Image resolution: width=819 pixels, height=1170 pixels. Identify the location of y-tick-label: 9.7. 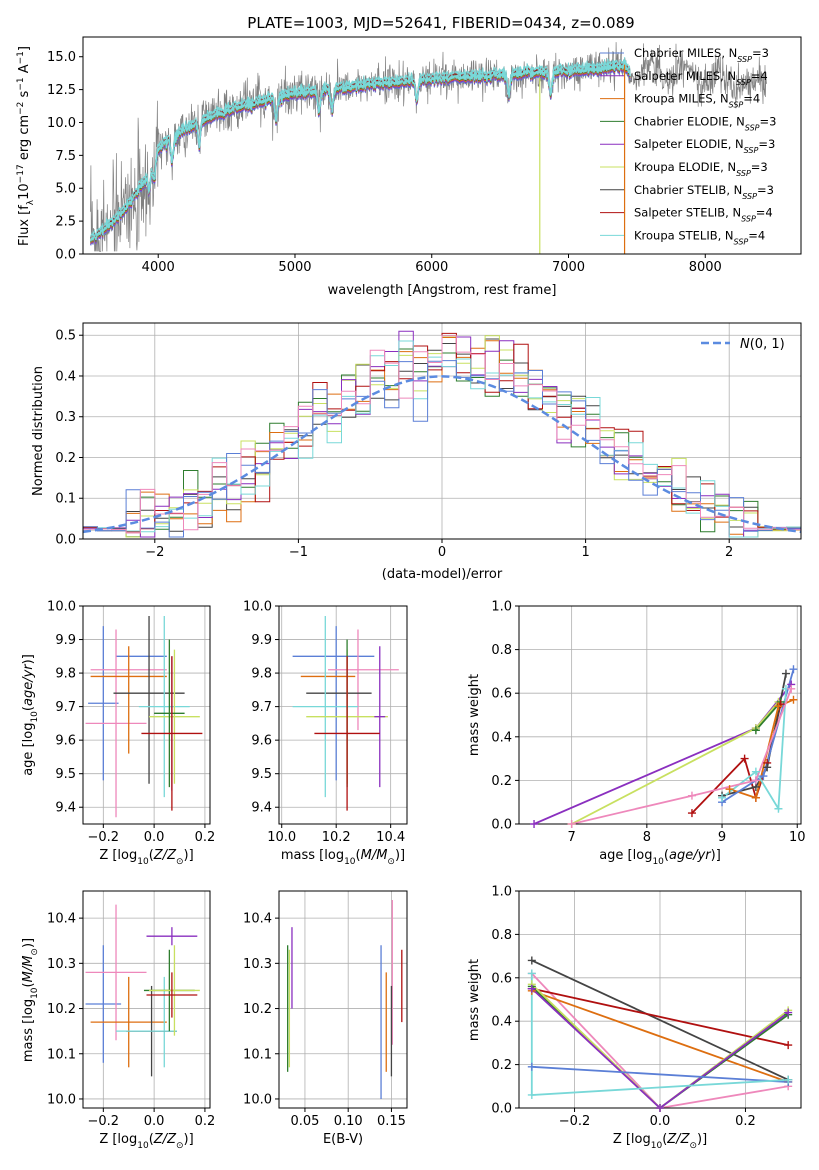
(261, 707).